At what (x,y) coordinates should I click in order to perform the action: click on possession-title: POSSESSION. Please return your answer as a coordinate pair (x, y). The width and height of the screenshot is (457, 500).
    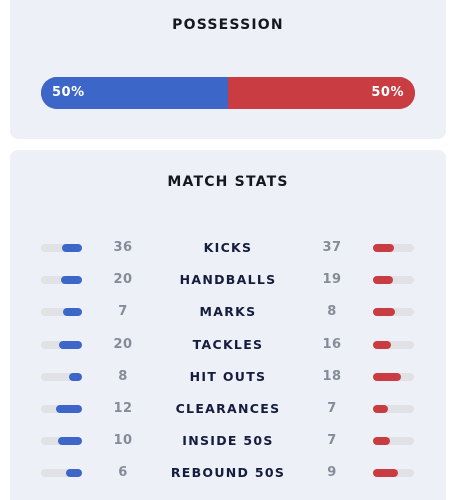
    Looking at the image, I should click on (228, 25).